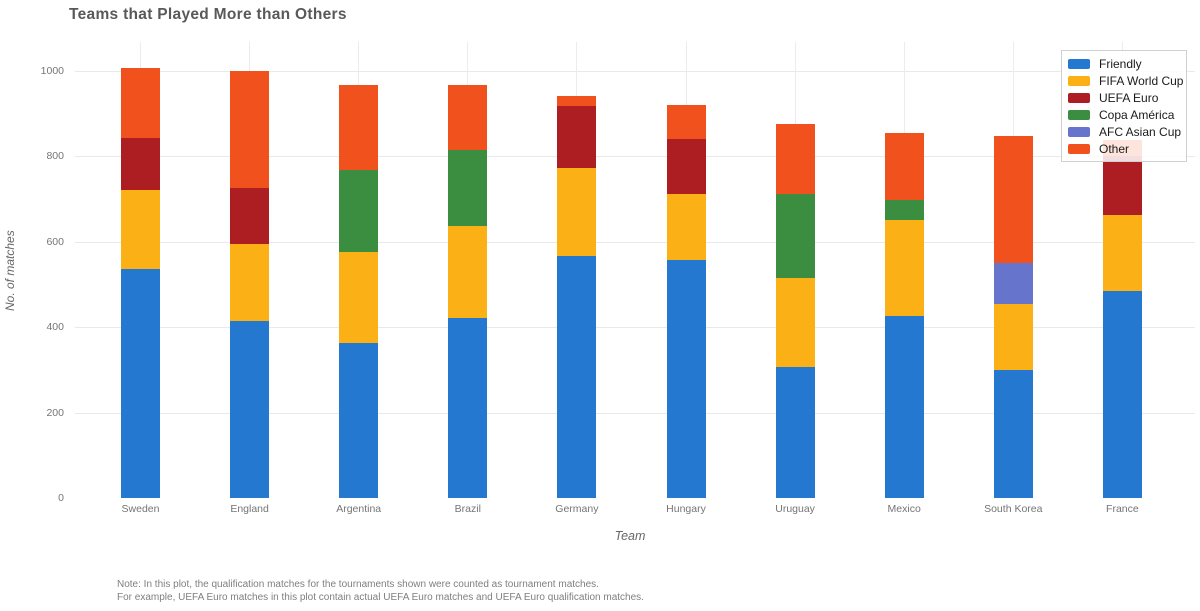 This screenshot has height=611, width=1200. I want to click on segment-uruguay-copa-am-rica, so click(795, 236).